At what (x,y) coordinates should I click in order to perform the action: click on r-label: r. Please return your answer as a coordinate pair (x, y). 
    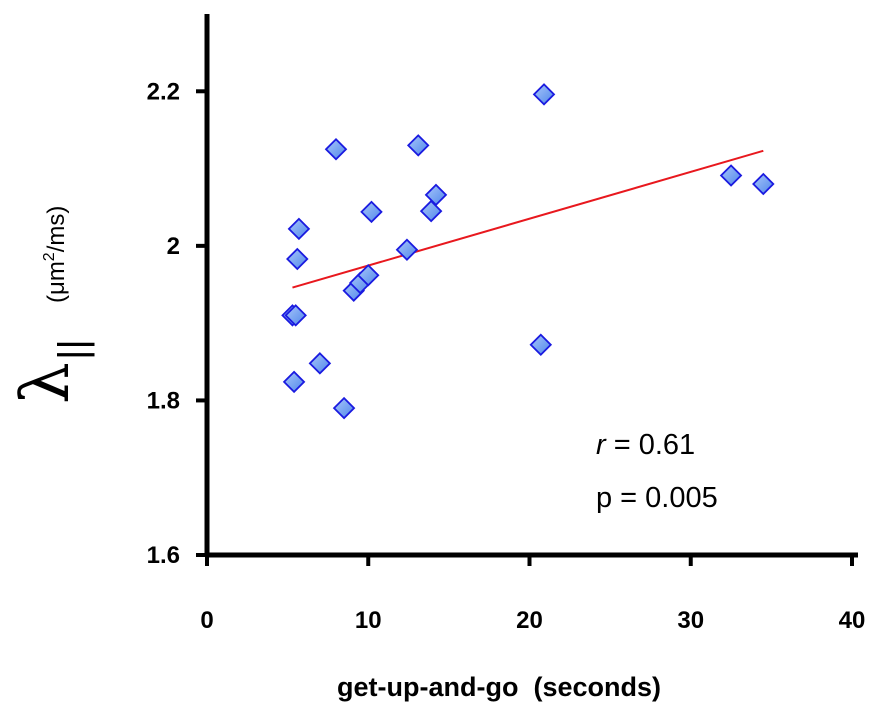
    Looking at the image, I should click on (601, 445).